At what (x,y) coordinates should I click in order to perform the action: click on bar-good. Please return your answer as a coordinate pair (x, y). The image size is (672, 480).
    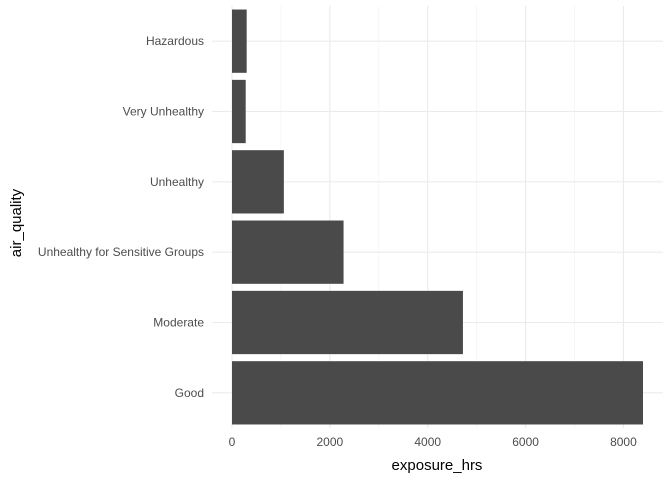
    Looking at the image, I should click on (437, 393).